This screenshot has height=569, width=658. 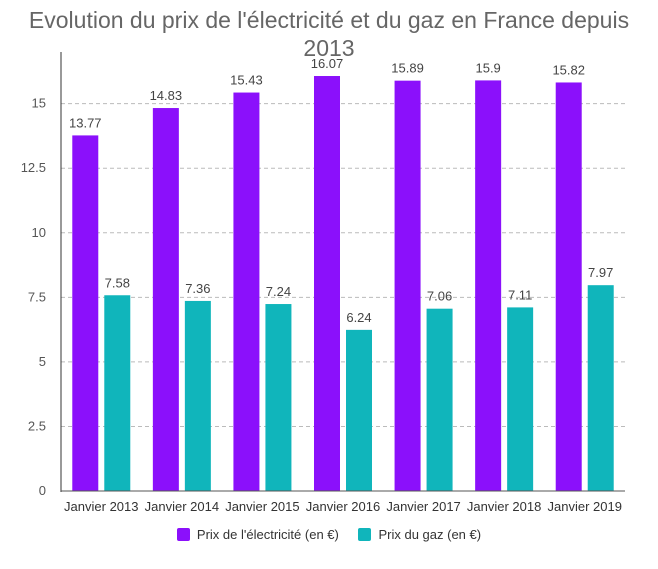 What do you see at coordinates (278, 291) in the screenshot?
I see `data-label-gas: 7.24` at bounding box center [278, 291].